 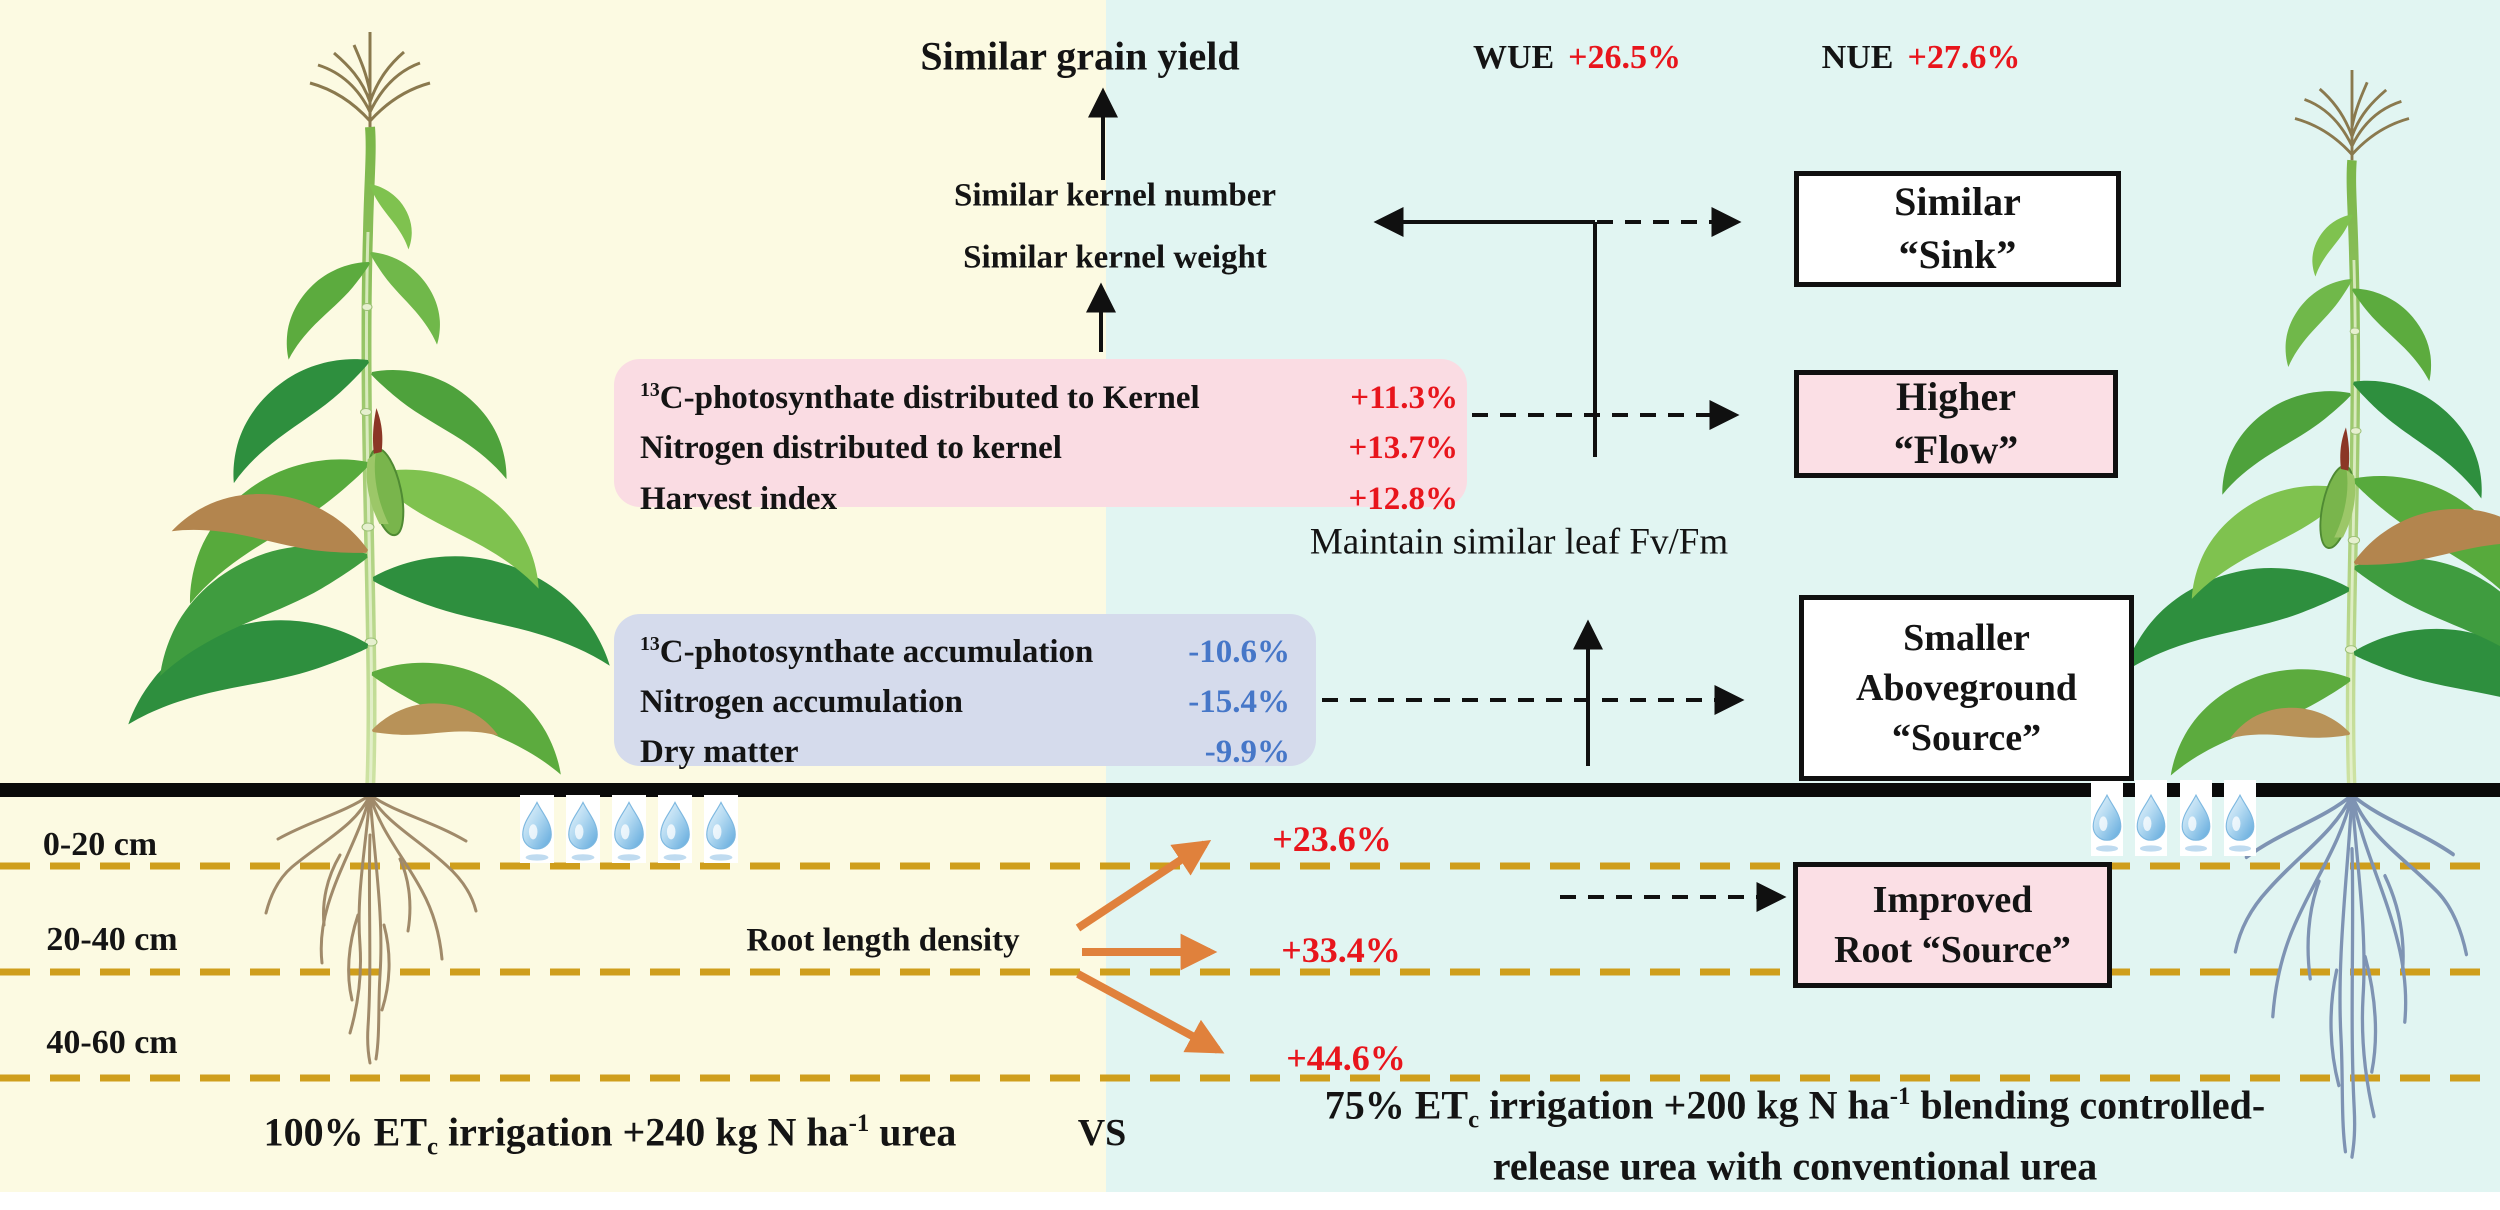 What do you see at coordinates (867, 651) in the screenshot?
I see `row-label: 13C-photosynthate accumulation` at bounding box center [867, 651].